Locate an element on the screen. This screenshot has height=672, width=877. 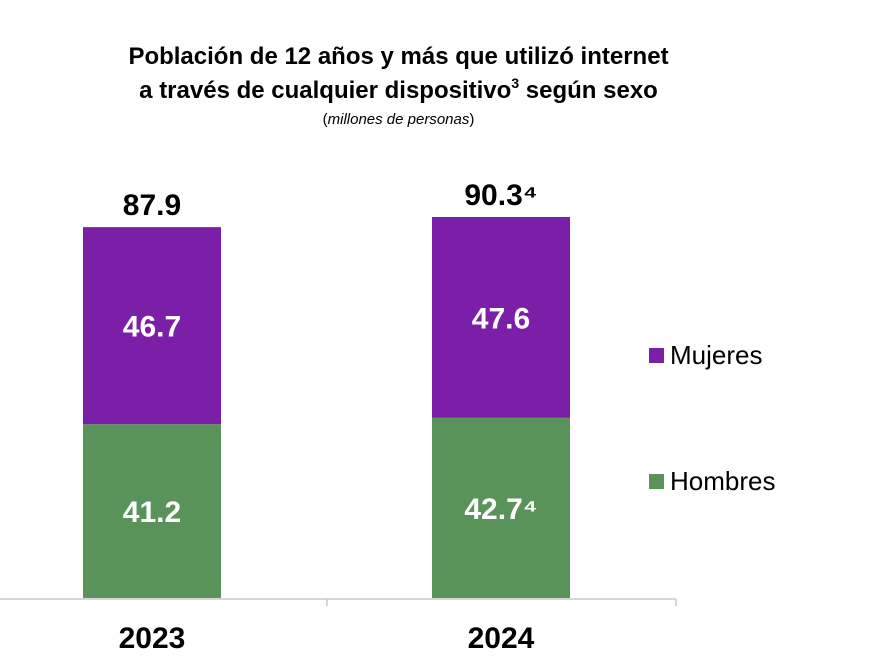
legend-swatch-mujeres is located at coordinates (656, 355).